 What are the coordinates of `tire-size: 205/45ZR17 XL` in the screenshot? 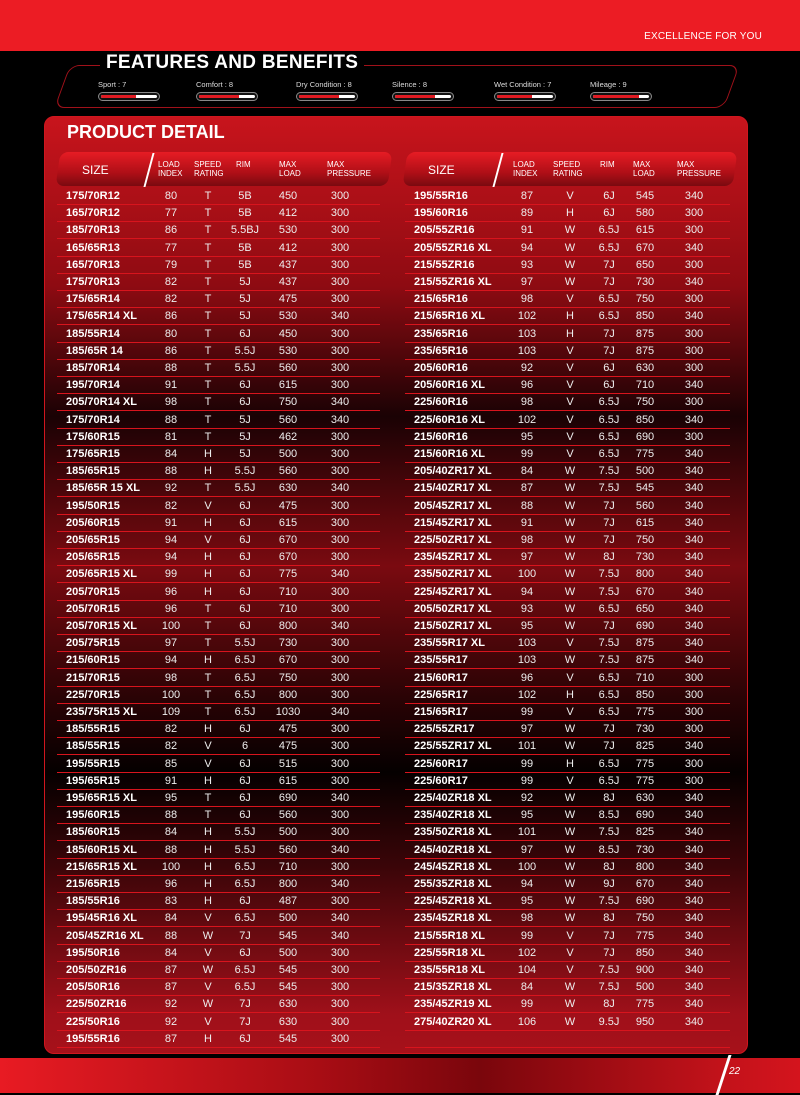 It's located at (453, 505).